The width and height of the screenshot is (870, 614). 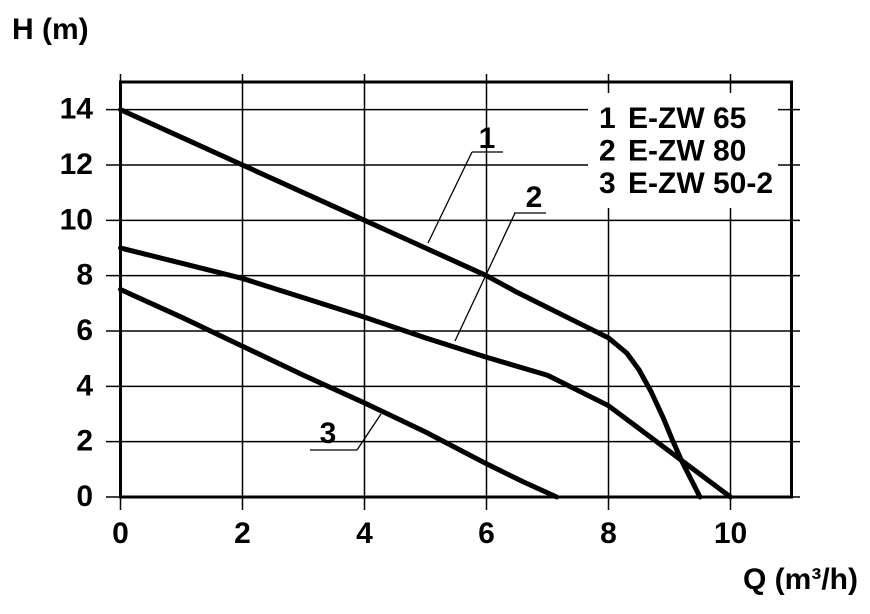 I want to click on curve-labels: 12 3, so click(x=428, y=286).